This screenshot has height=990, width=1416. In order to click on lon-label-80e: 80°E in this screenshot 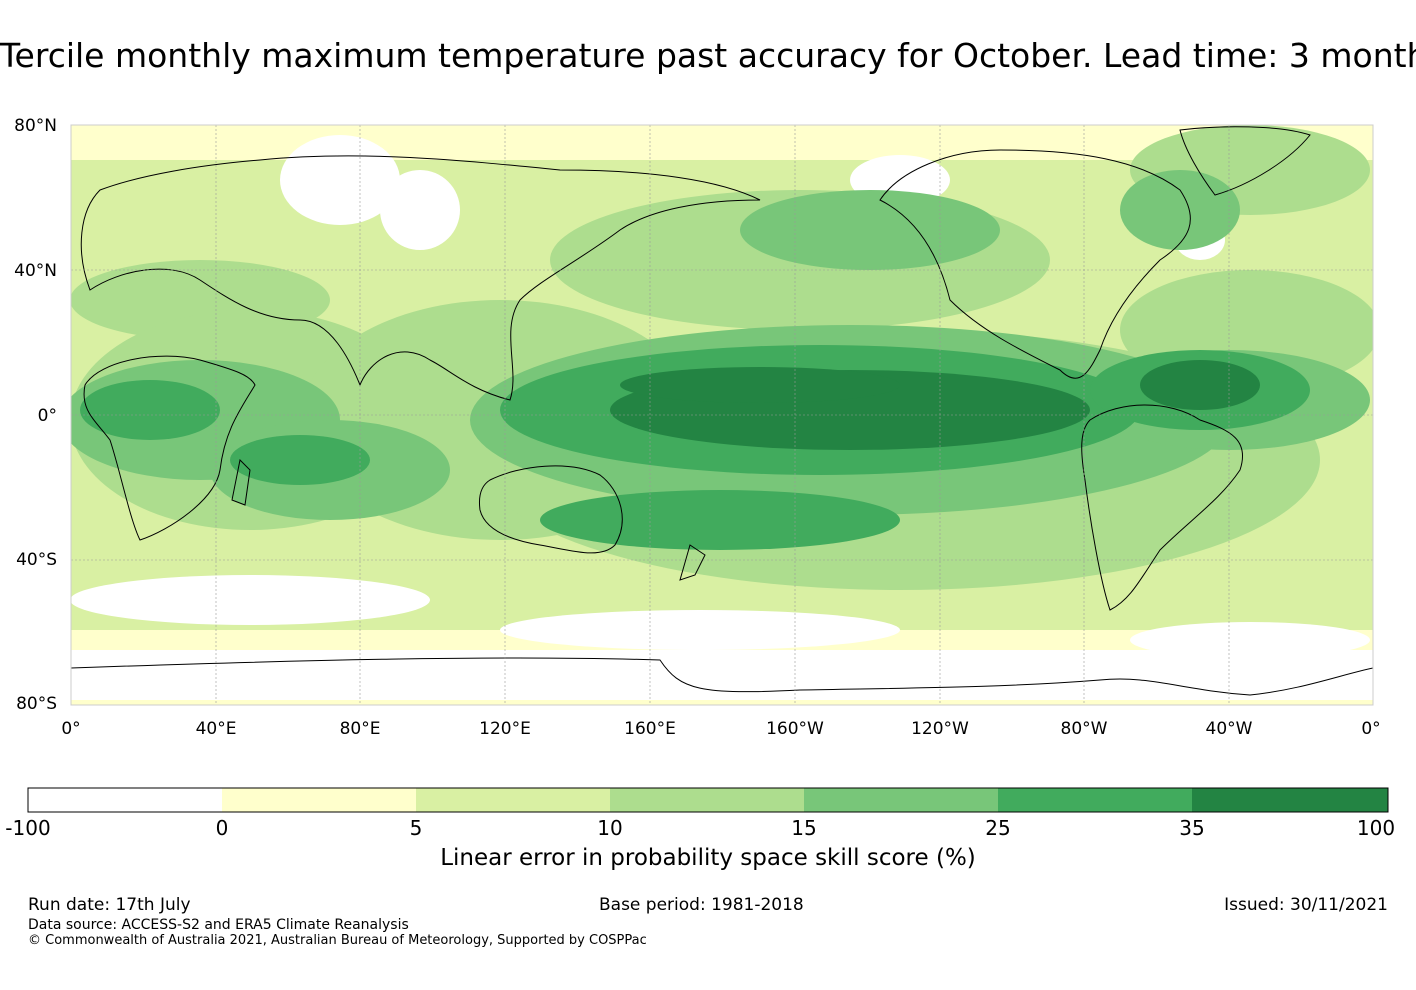, I will do `click(360, 729)`.